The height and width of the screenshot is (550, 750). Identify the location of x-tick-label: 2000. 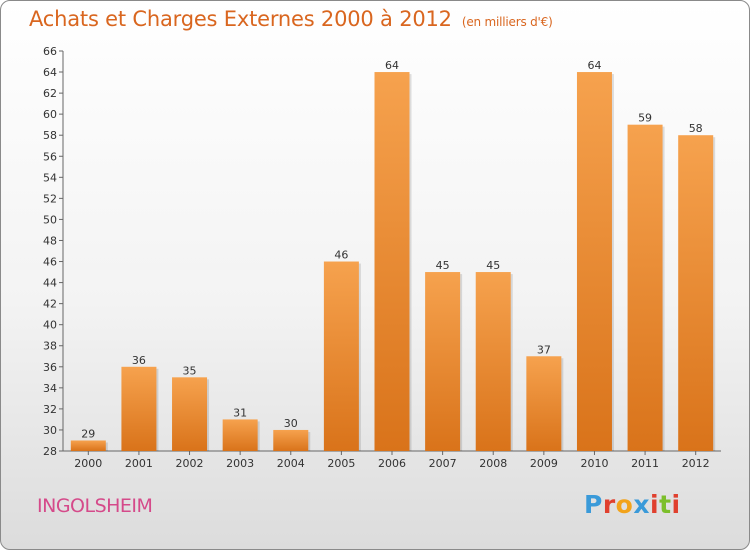
(88, 463).